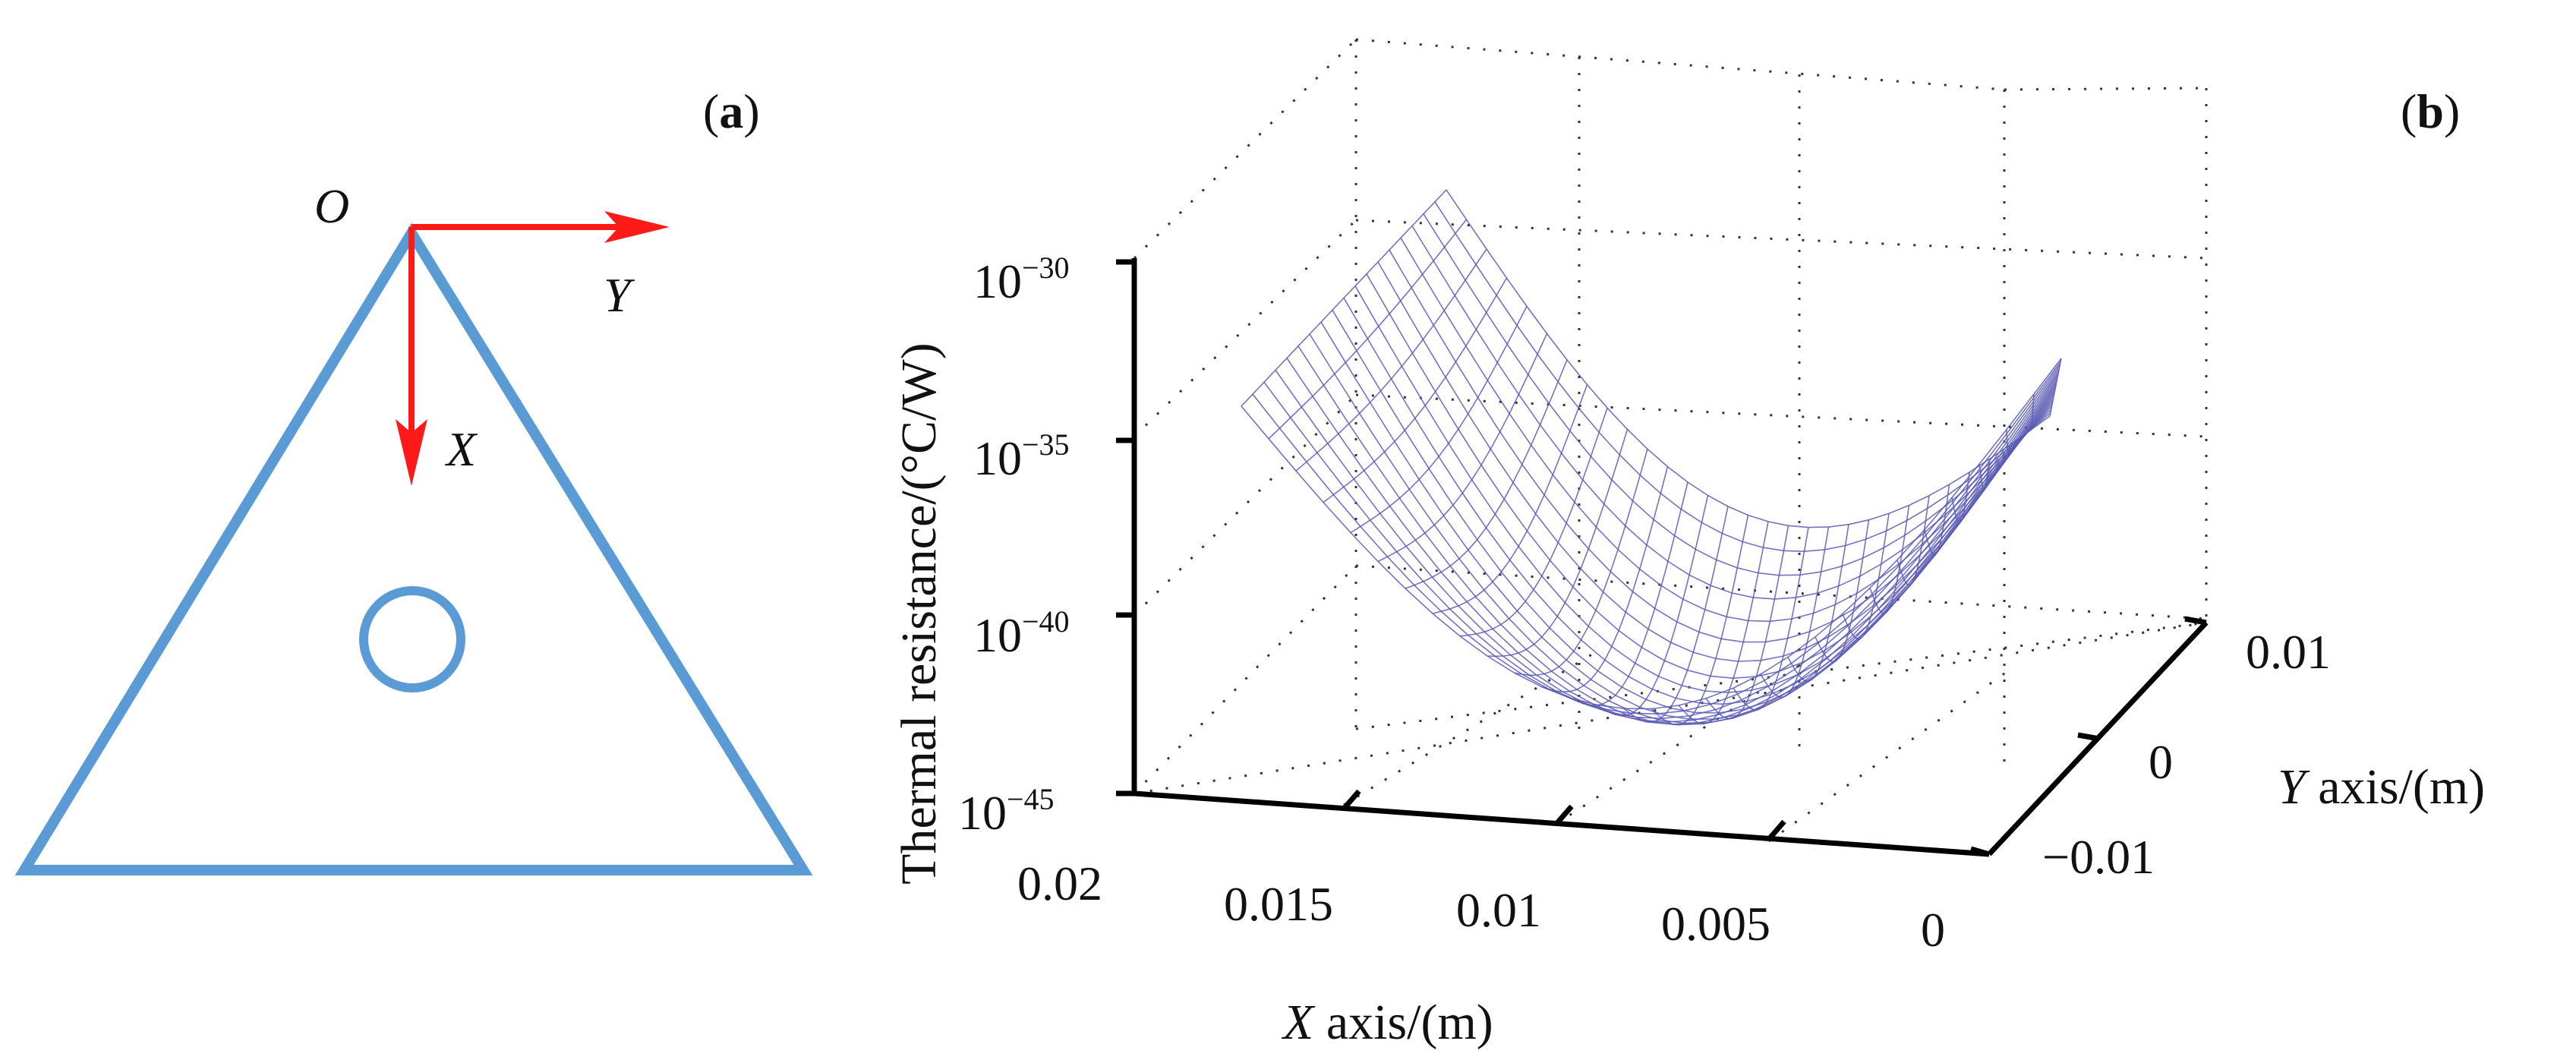 This screenshot has width=2576, height=1063. What do you see at coordinates (1059, 883) in the screenshot?
I see `x-tick-label: 0.02` at bounding box center [1059, 883].